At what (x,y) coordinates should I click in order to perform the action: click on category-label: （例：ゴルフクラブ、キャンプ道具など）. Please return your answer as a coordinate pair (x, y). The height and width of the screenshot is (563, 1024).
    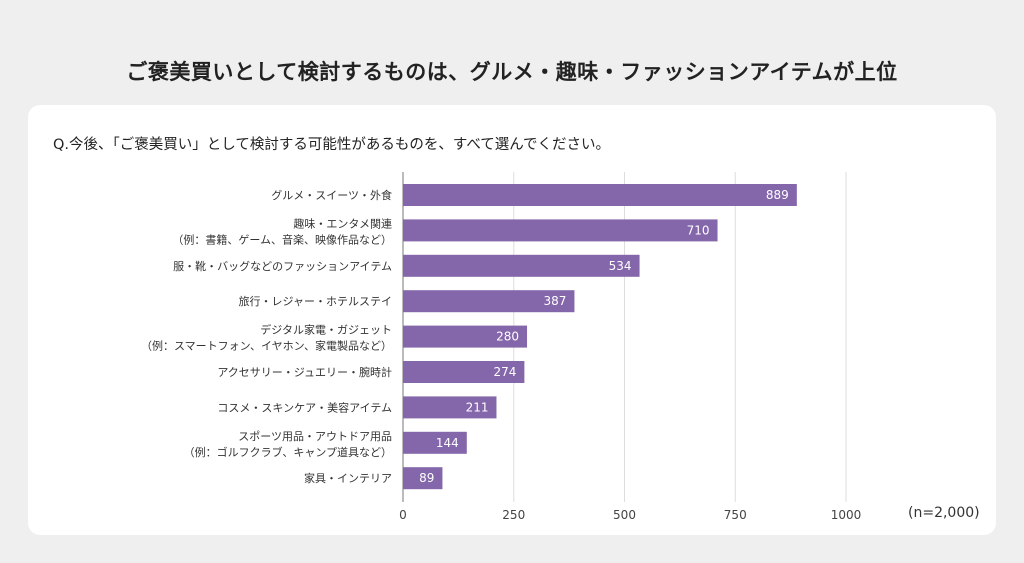
    Looking at the image, I should click on (288, 452).